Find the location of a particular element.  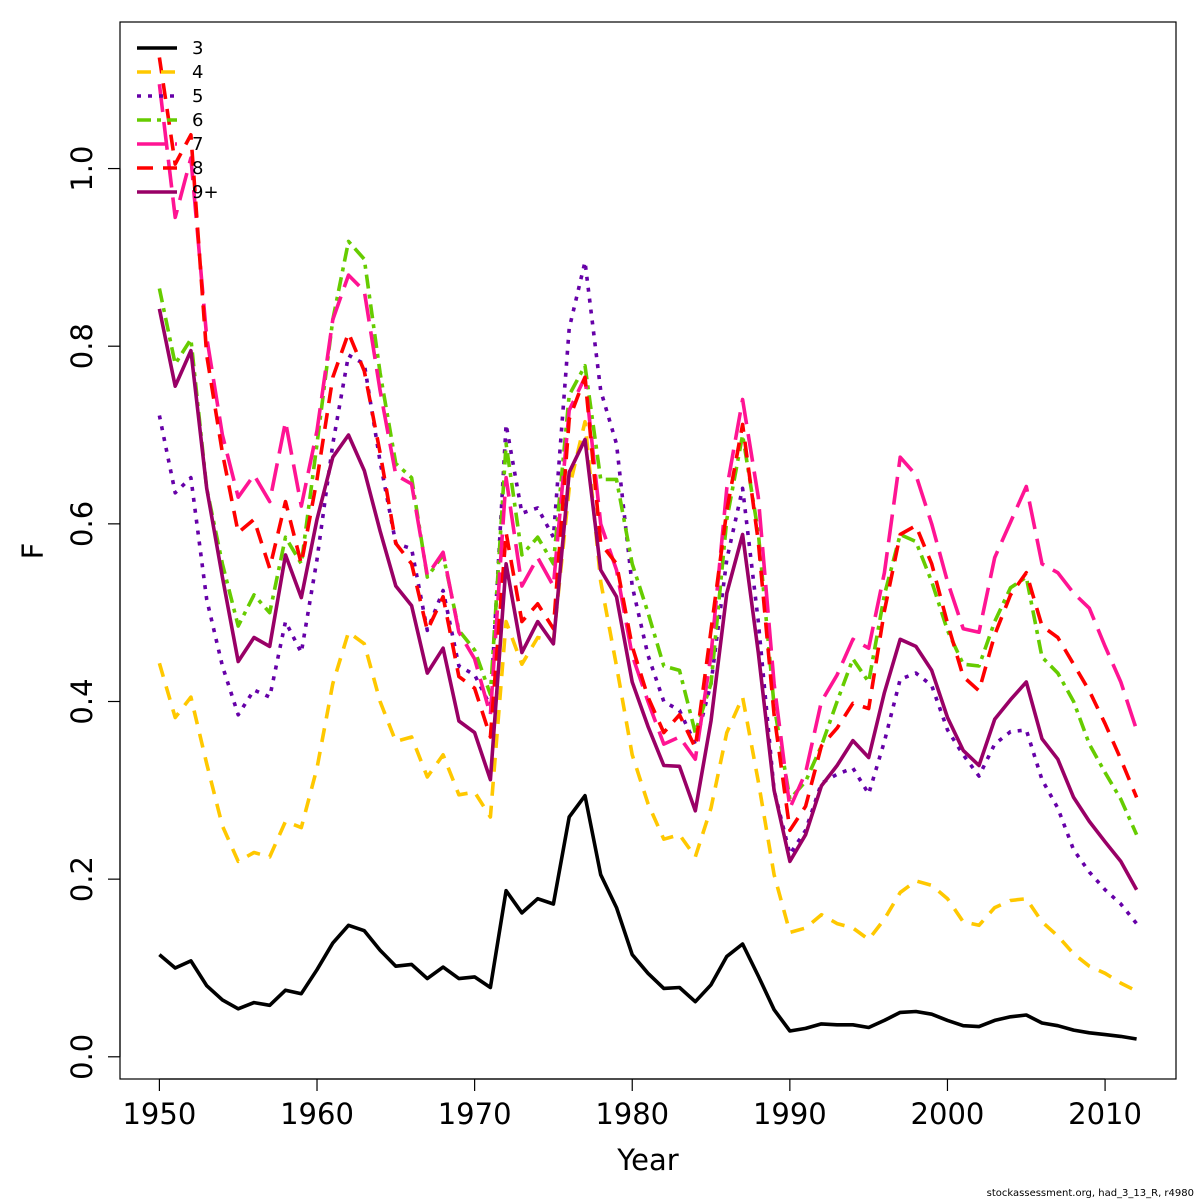

x-tick-label: 1970 is located at coordinates (475, 1114).